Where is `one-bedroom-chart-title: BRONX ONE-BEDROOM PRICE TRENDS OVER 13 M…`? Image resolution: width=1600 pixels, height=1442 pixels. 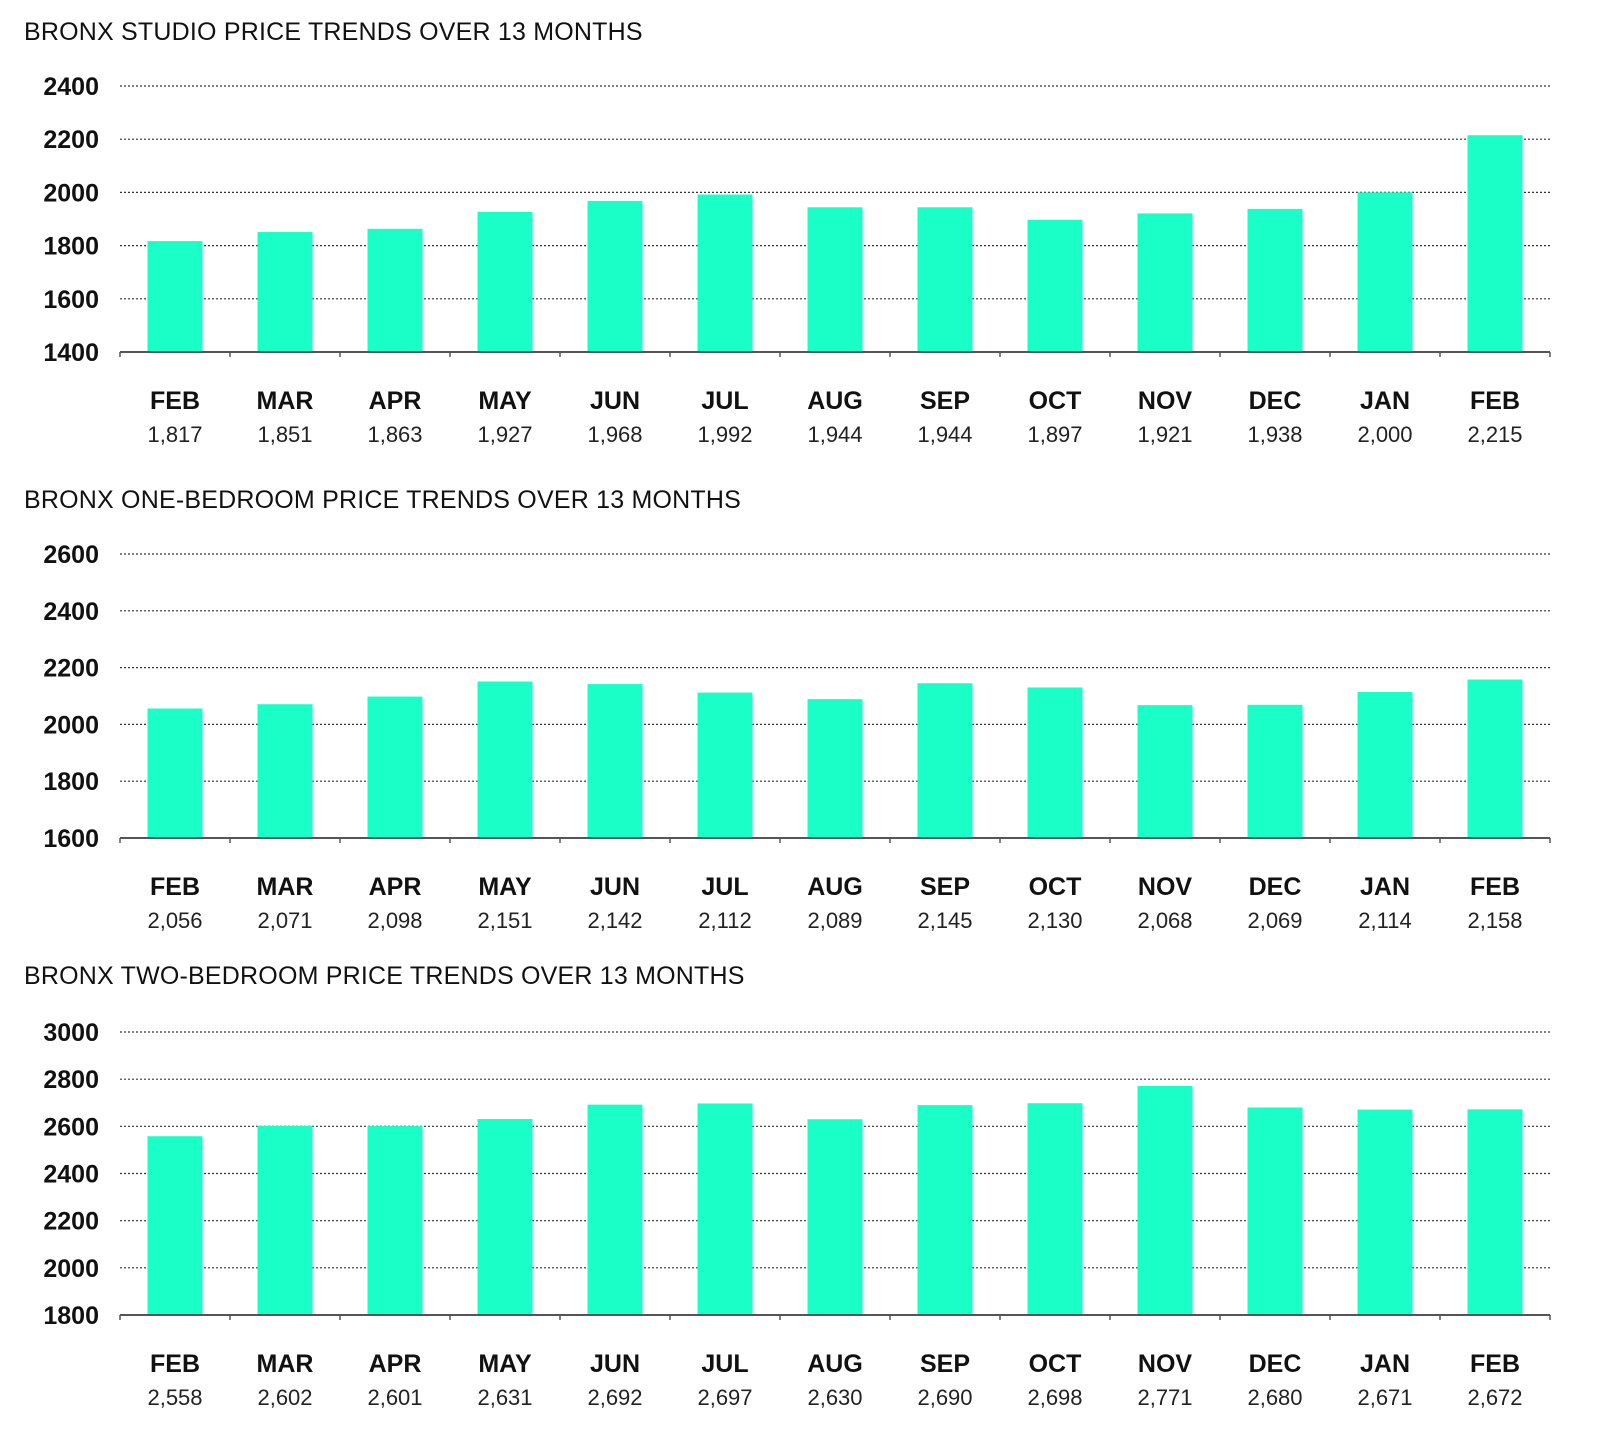 one-bedroom-chart-title: BRONX ONE-BEDROOM PRICE TRENDS OVER 13 M… is located at coordinates (382, 500).